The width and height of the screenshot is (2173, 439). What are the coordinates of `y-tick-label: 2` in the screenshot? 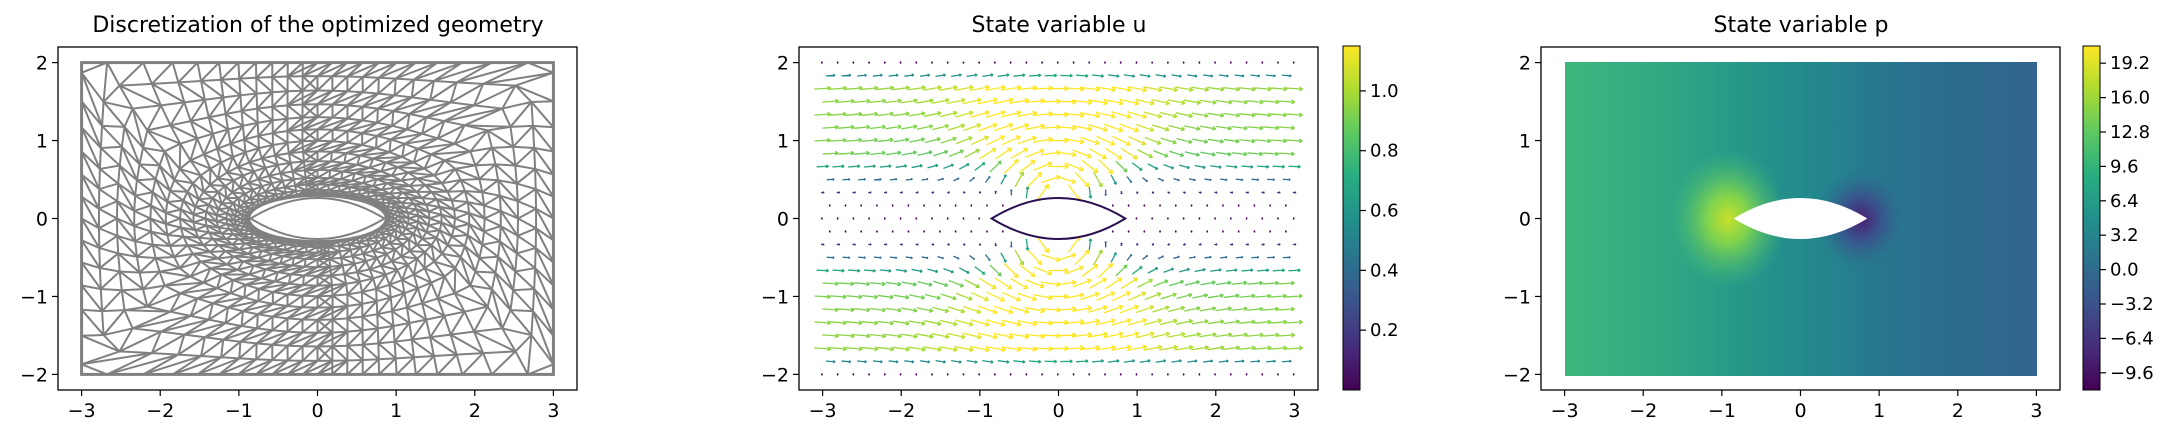 It's located at (783, 64).